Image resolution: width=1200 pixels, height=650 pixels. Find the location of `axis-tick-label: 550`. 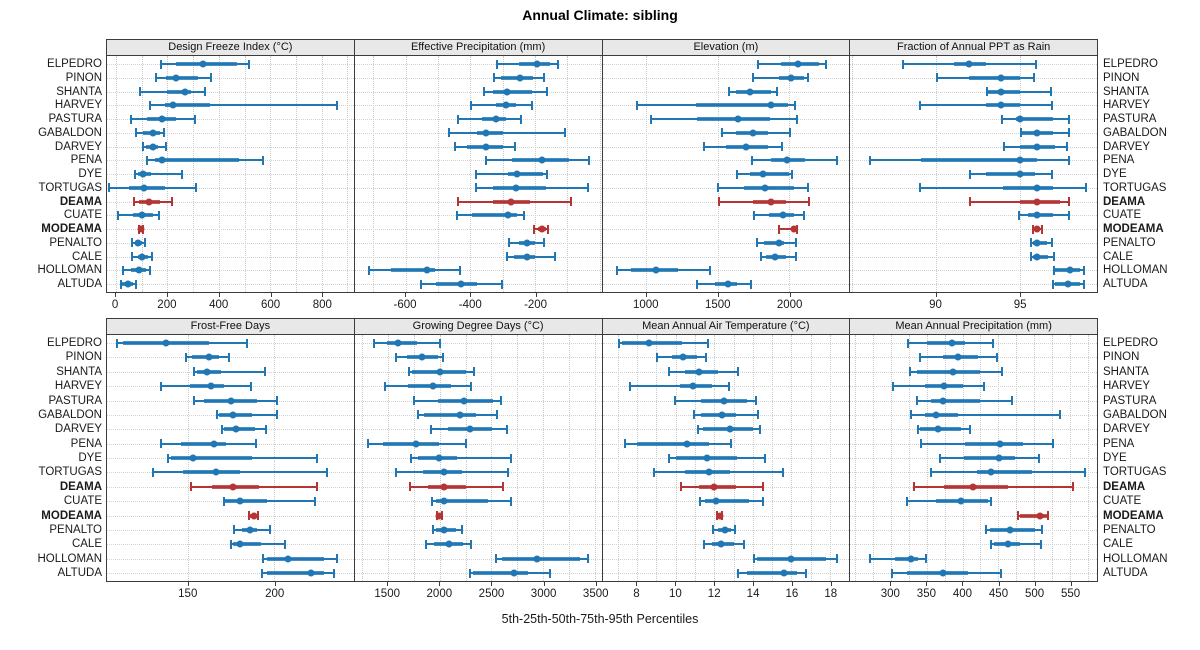

axis-tick-label: 550 is located at coordinates (1071, 594).